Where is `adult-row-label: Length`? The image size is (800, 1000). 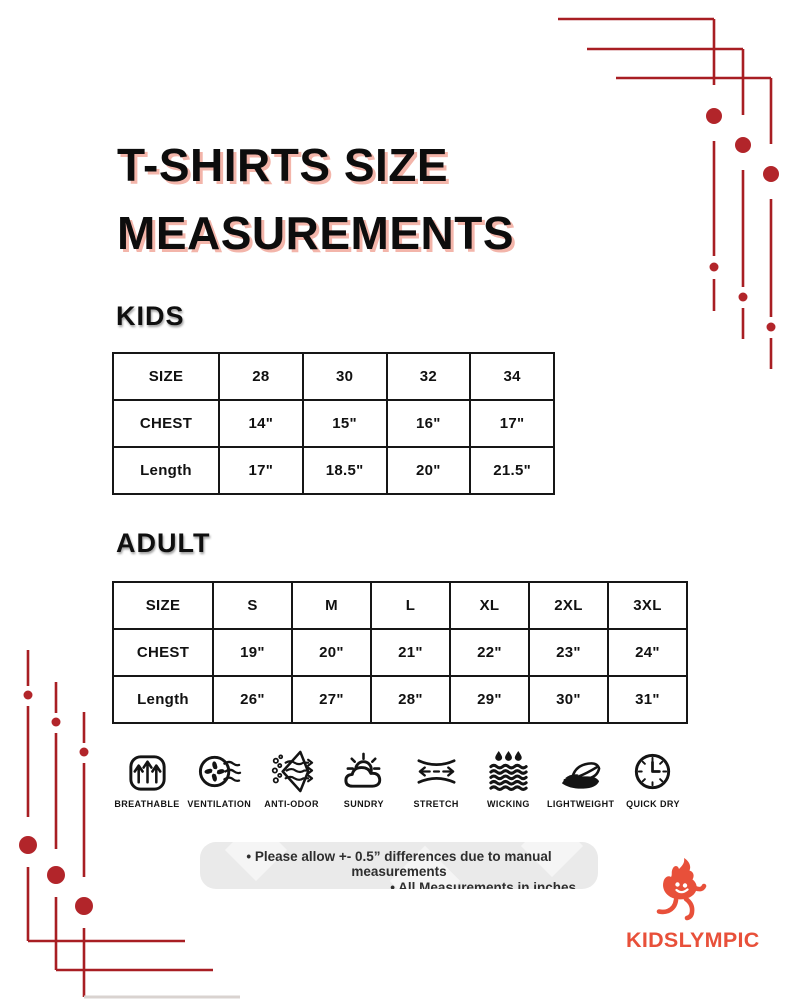
adult-row-label: Length is located at coordinates (163, 699).